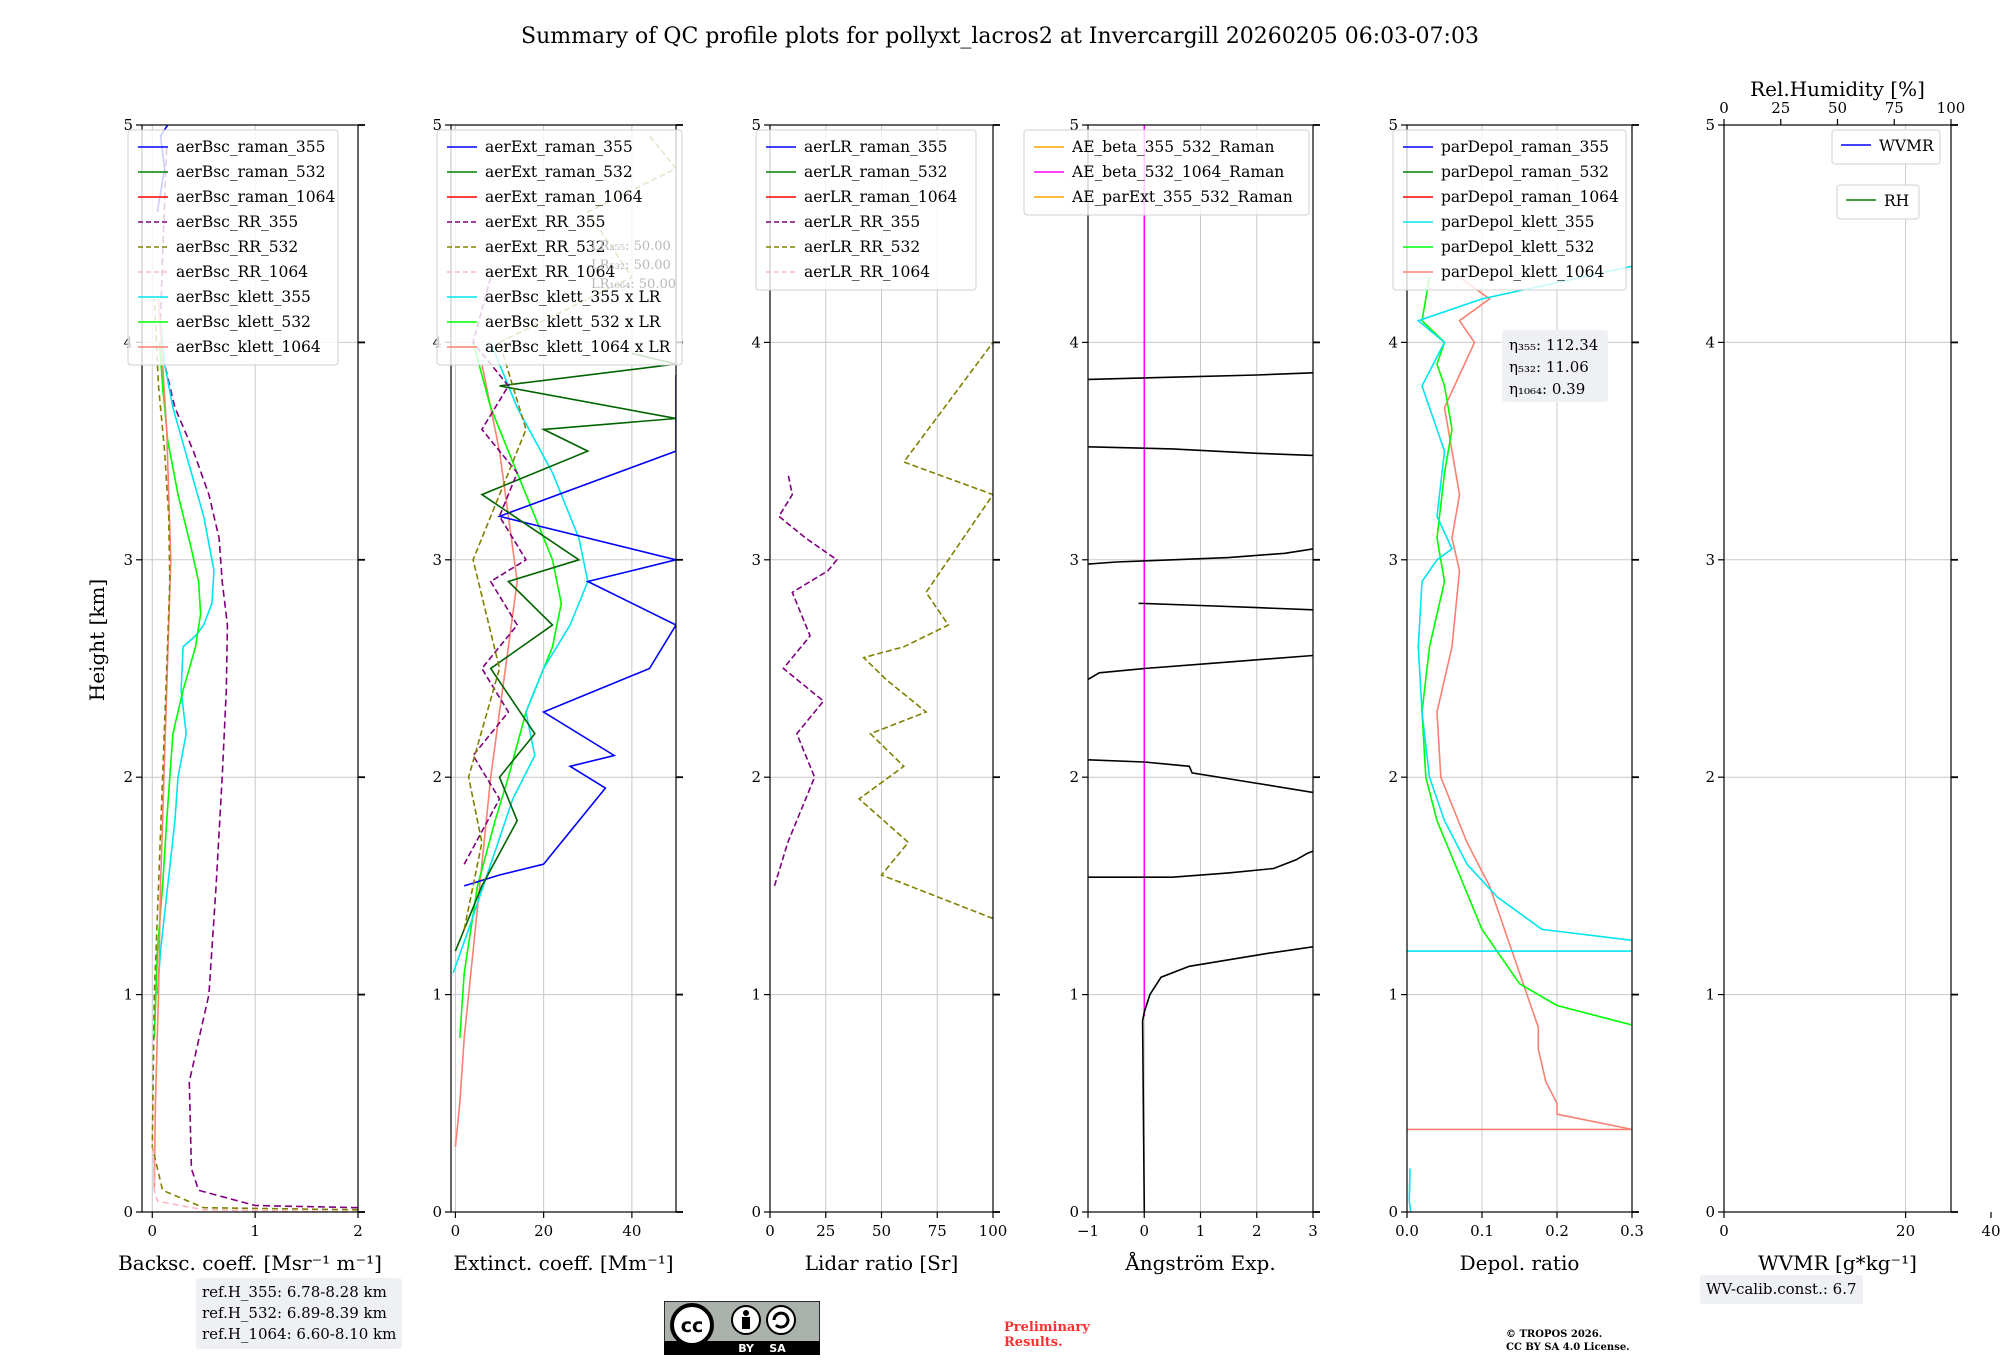 The width and height of the screenshot is (2000, 1360). What do you see at coordinates (559, 147) in the screenshot?
I see `legend-entry: aerExt_raman_355` at bounding box center [559, 147].